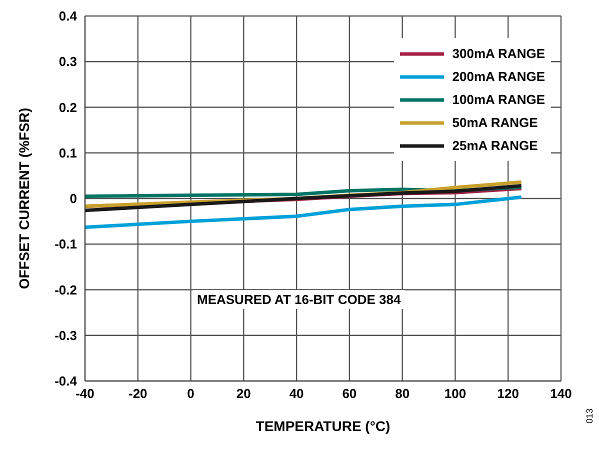 This screenshot has height=449, width=599. What do you see at coordinates (67, 62) in the screenshot?
I see `y-tick-label: 0.3` at bounding box center [67, 62].